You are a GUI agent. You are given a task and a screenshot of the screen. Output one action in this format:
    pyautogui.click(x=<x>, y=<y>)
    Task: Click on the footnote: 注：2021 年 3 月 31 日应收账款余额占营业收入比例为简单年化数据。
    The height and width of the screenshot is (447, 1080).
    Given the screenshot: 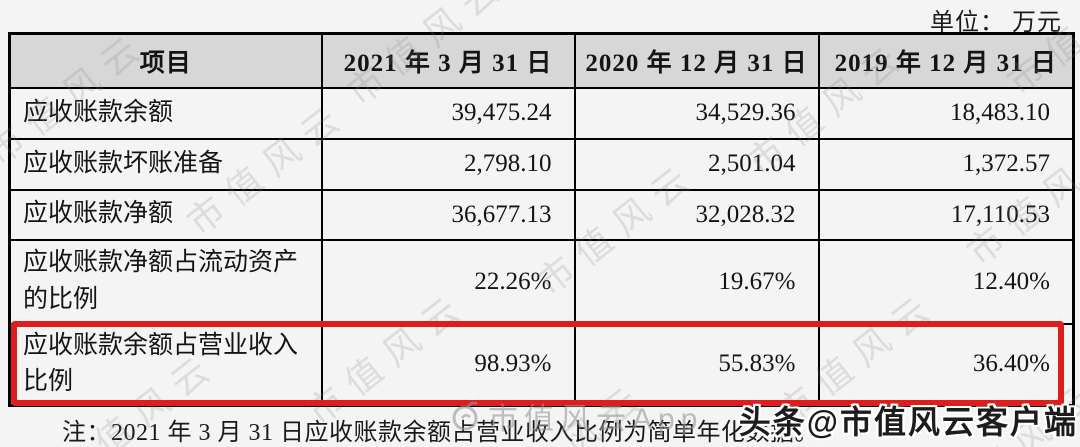 What is the action you would take?
    pyautogui.click(x=440, y=433)
    